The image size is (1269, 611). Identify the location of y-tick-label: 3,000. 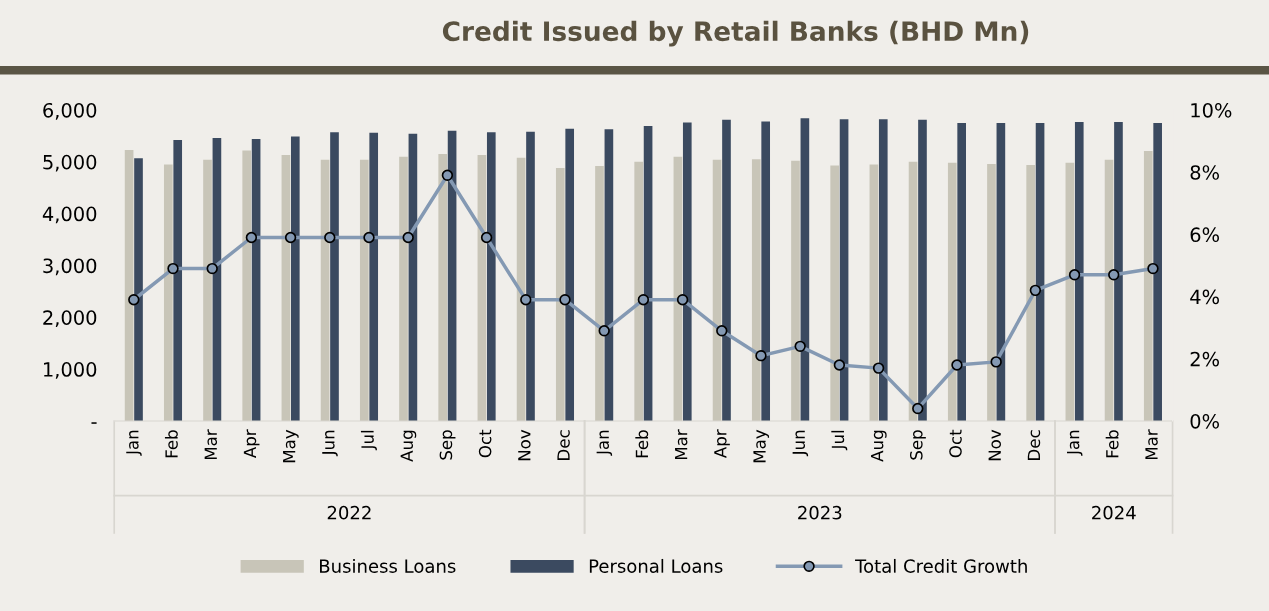
(70, 267).